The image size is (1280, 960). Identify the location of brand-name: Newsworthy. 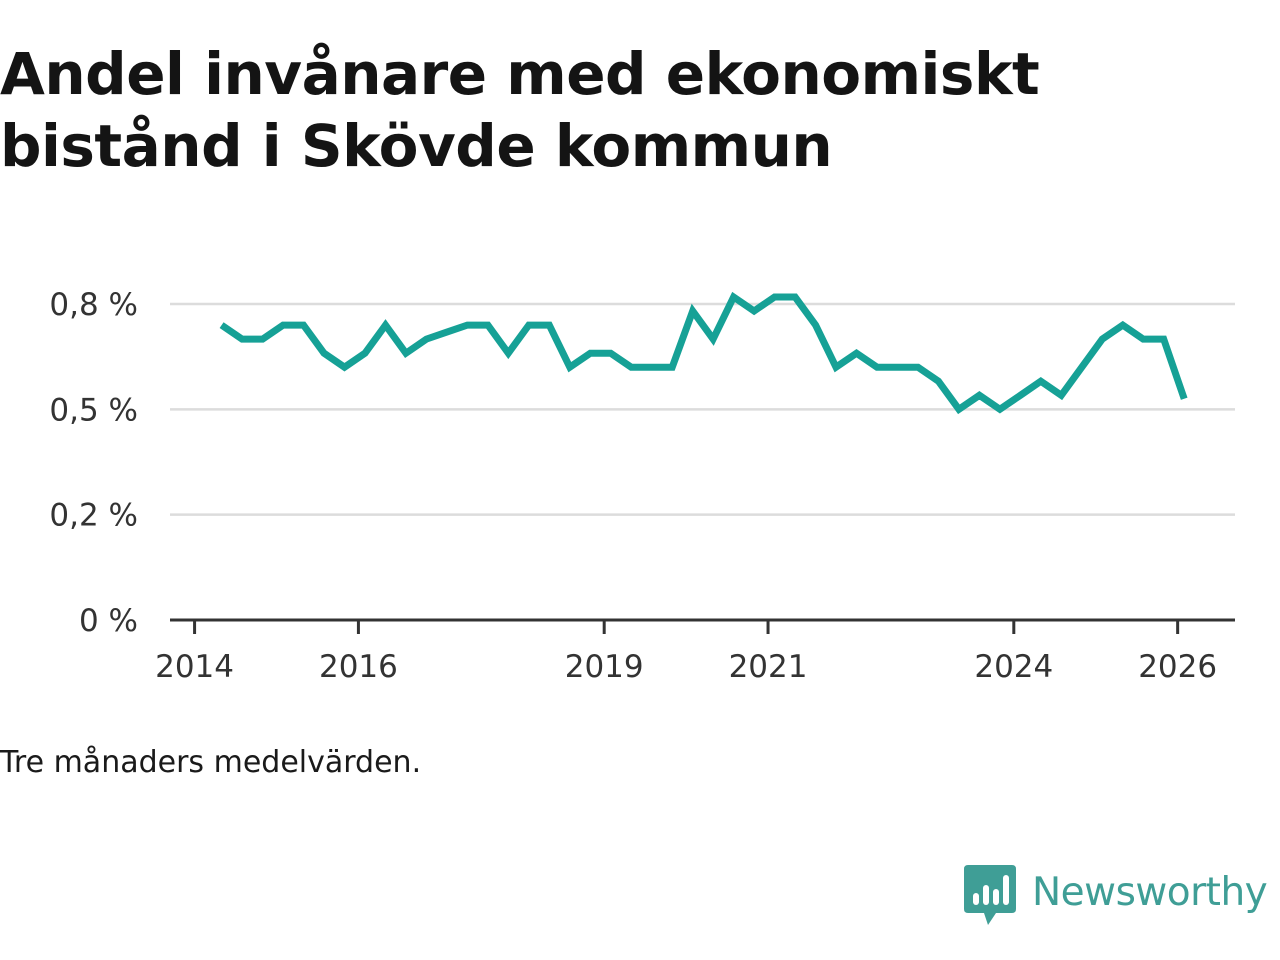
(1150, 892).